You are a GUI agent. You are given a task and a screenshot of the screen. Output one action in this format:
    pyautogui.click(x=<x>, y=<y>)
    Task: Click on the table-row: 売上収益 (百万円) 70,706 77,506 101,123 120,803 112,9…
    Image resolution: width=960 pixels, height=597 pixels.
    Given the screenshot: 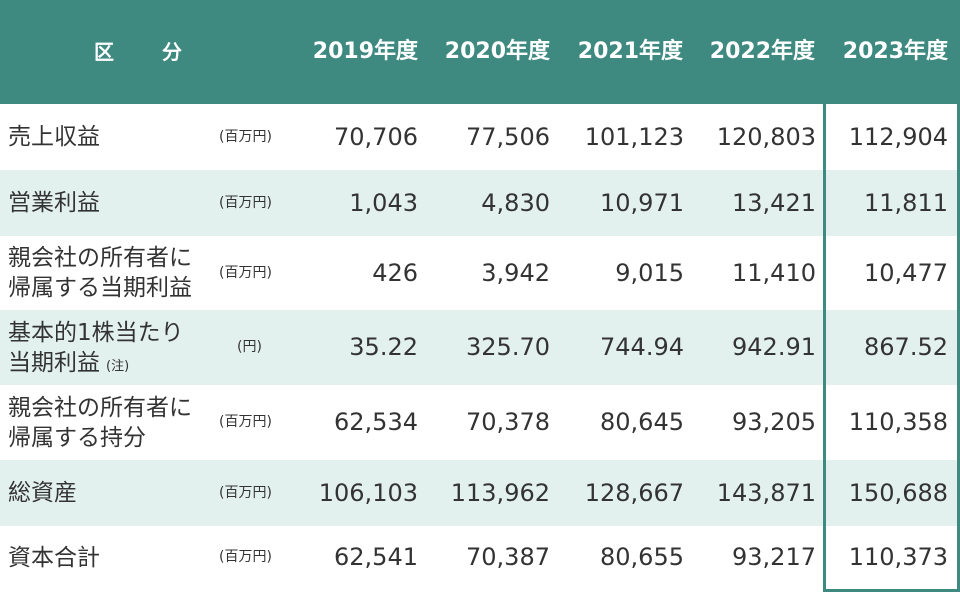 What is the action you would take?
    pyautogui.click(x=480, y=137)
    